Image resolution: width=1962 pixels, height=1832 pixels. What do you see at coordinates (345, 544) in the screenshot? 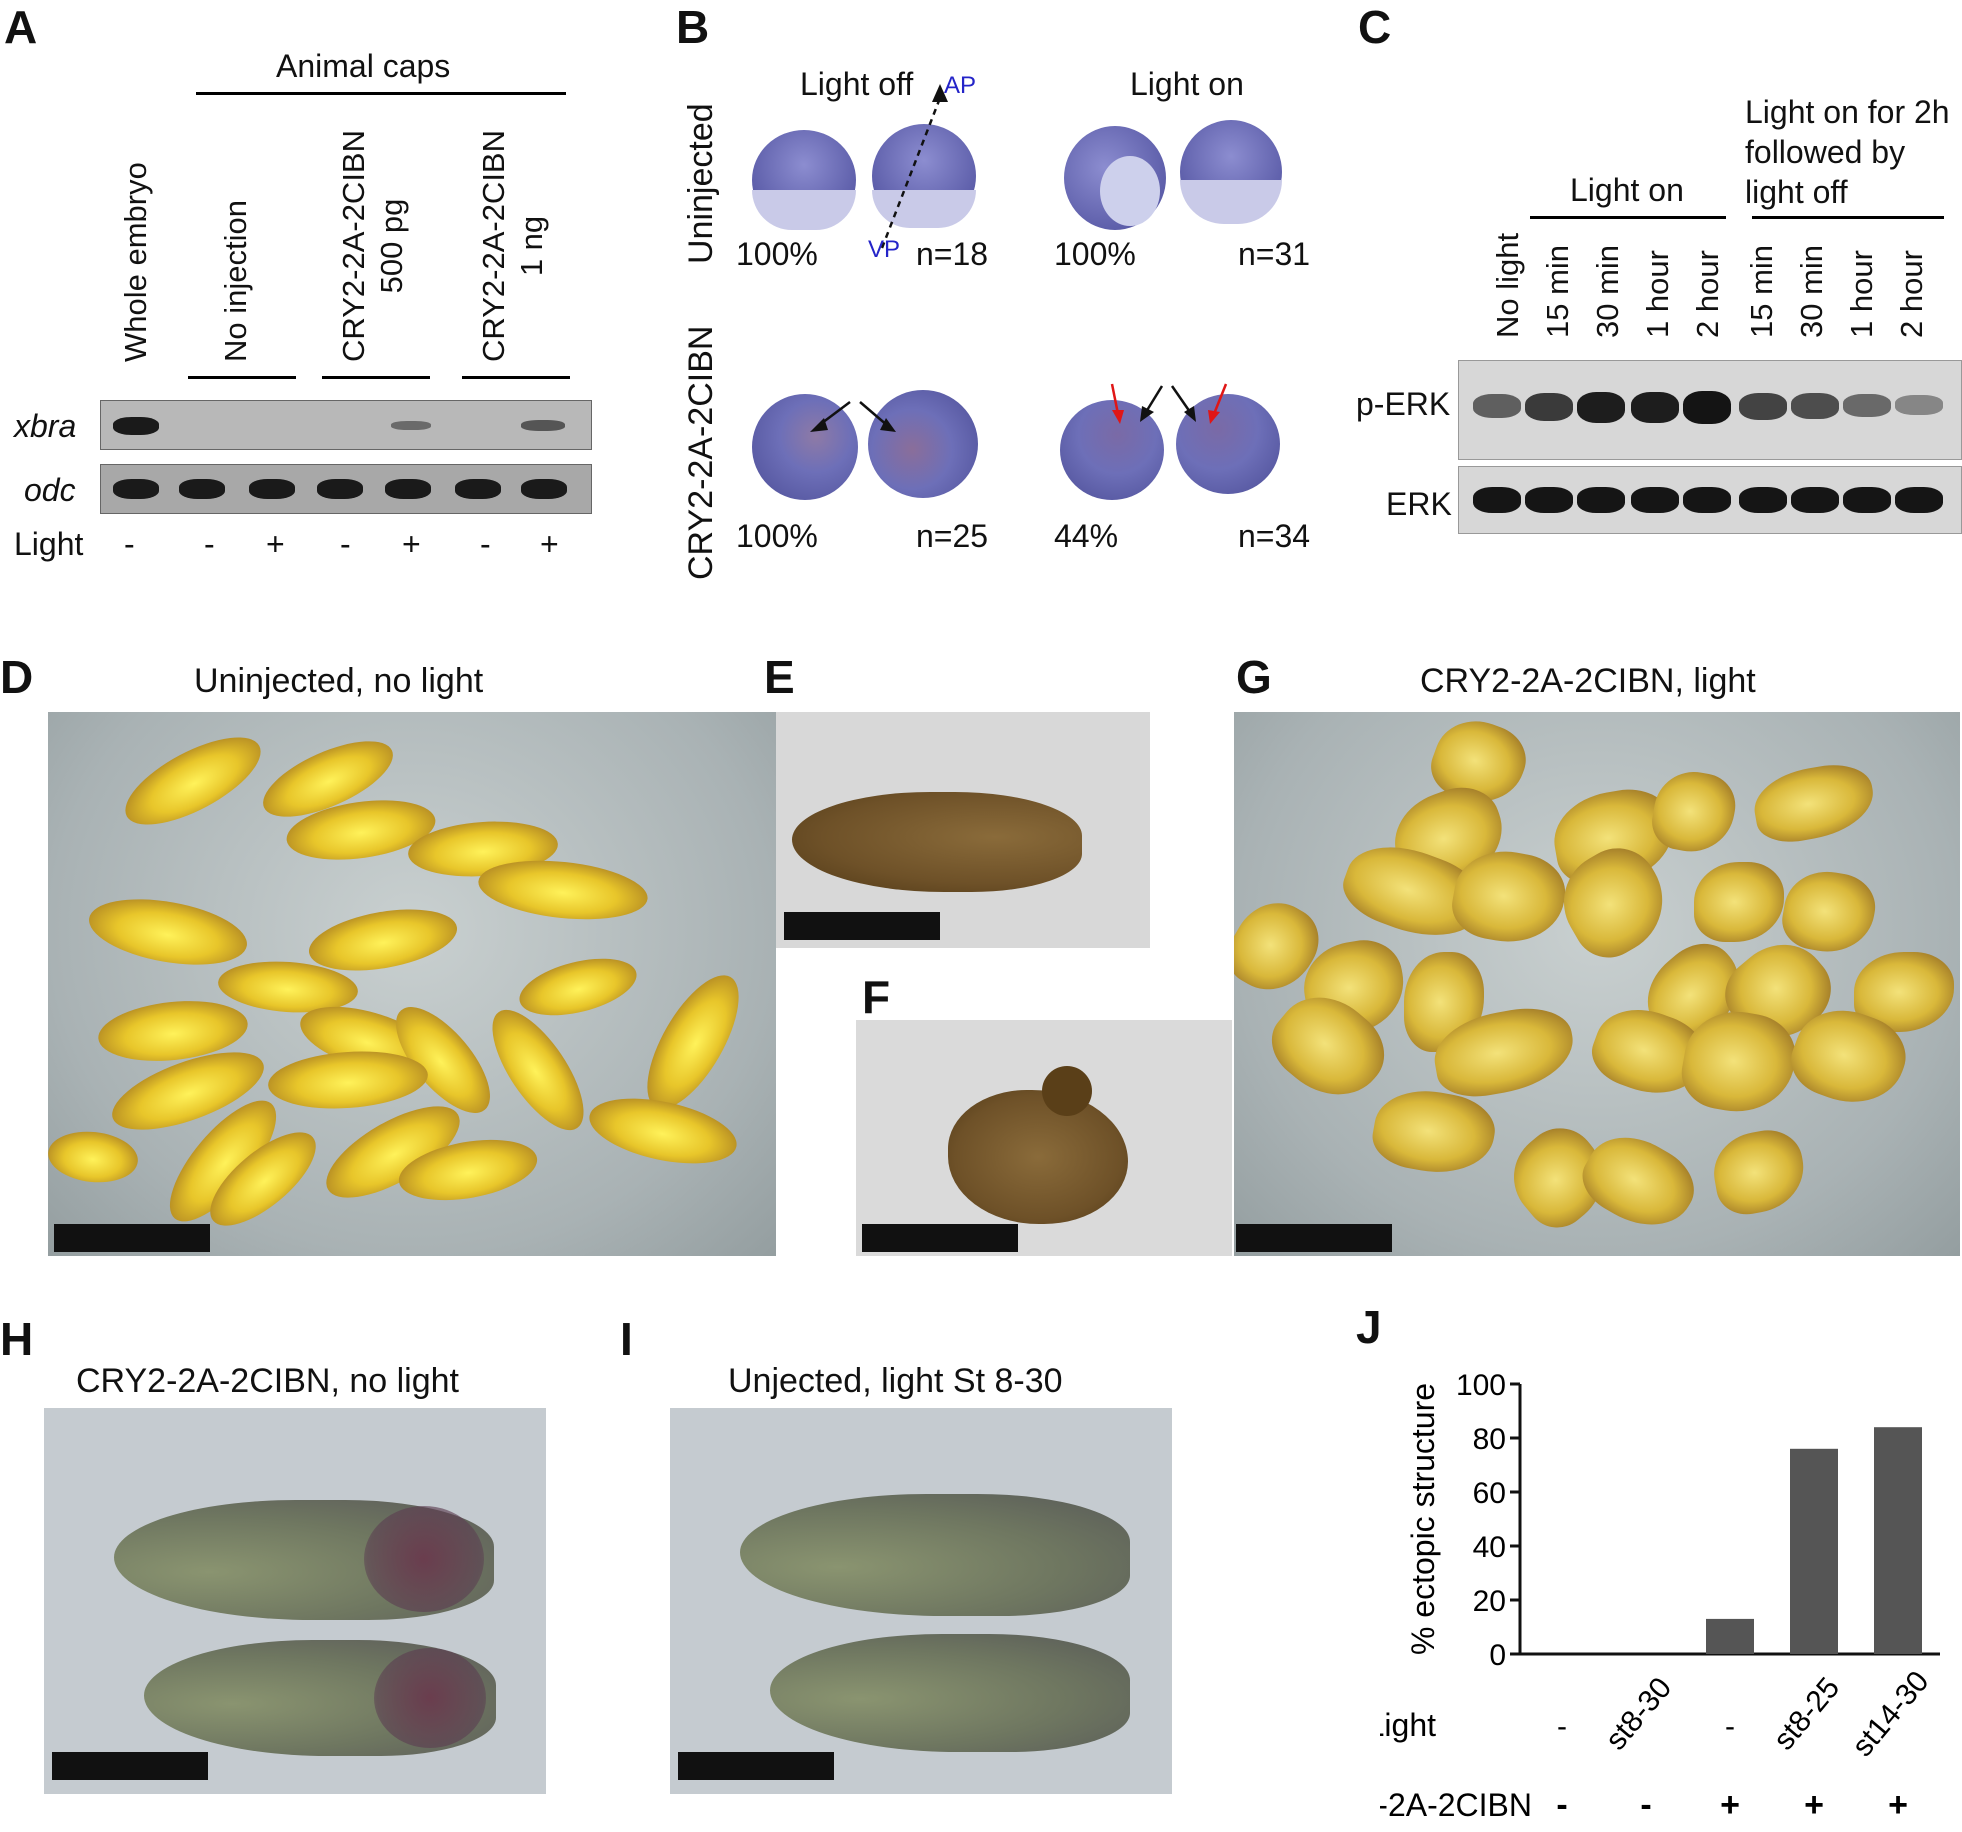
I see `light-sign-4: -` at bounding box center [345, 544].